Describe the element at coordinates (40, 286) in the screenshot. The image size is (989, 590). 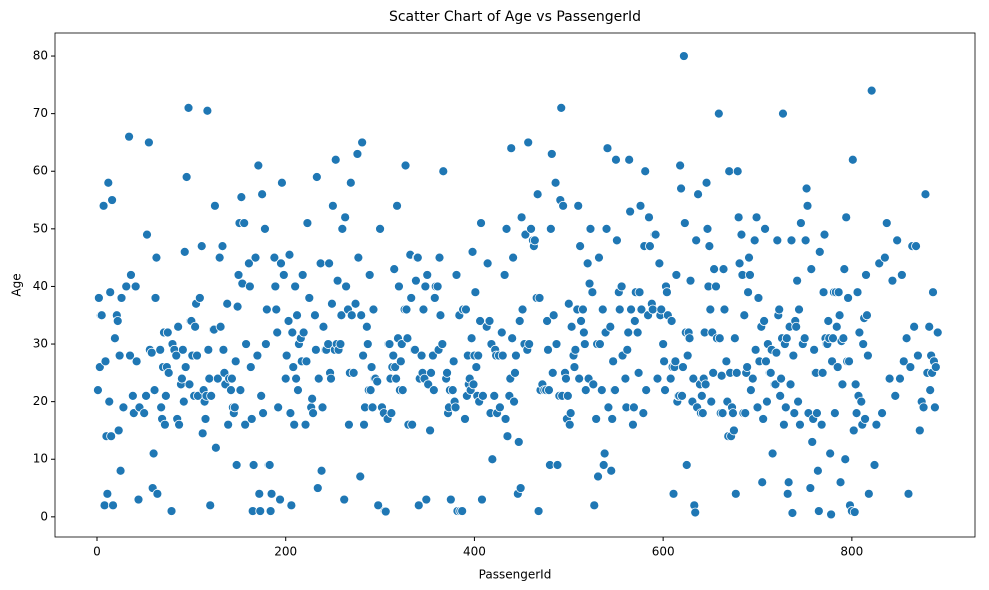
I see `y-tick-label: 40` at that location.